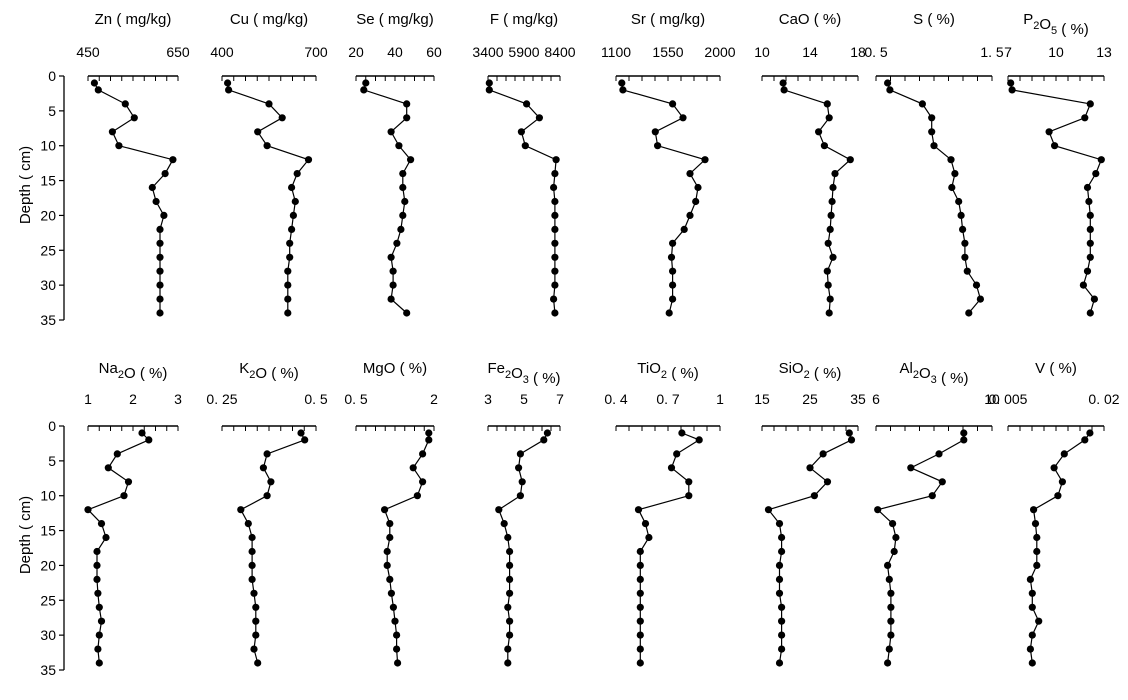  Describe the element at coordinates (1056, 52) in the screenshot. I see `x-tick-label: 10` at that location.